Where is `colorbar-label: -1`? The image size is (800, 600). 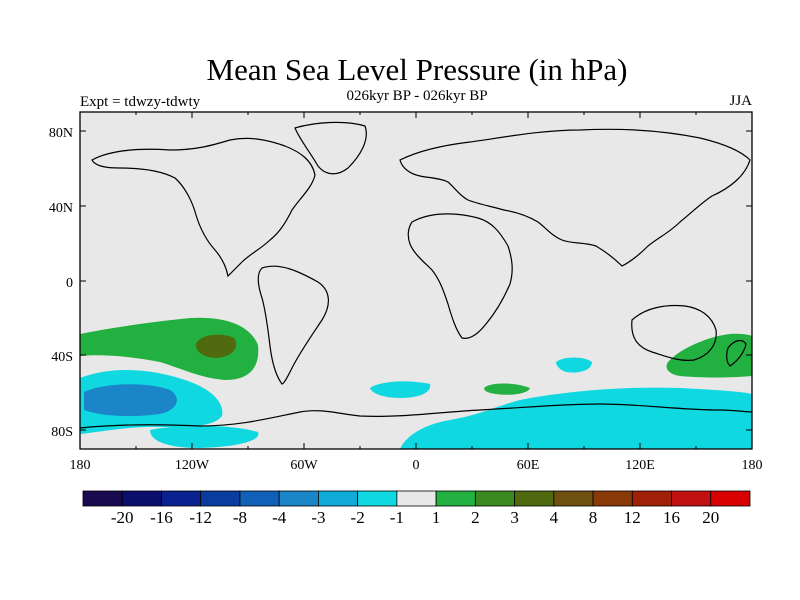 colorbar-label: -1 is located at coordinates (397, 517).